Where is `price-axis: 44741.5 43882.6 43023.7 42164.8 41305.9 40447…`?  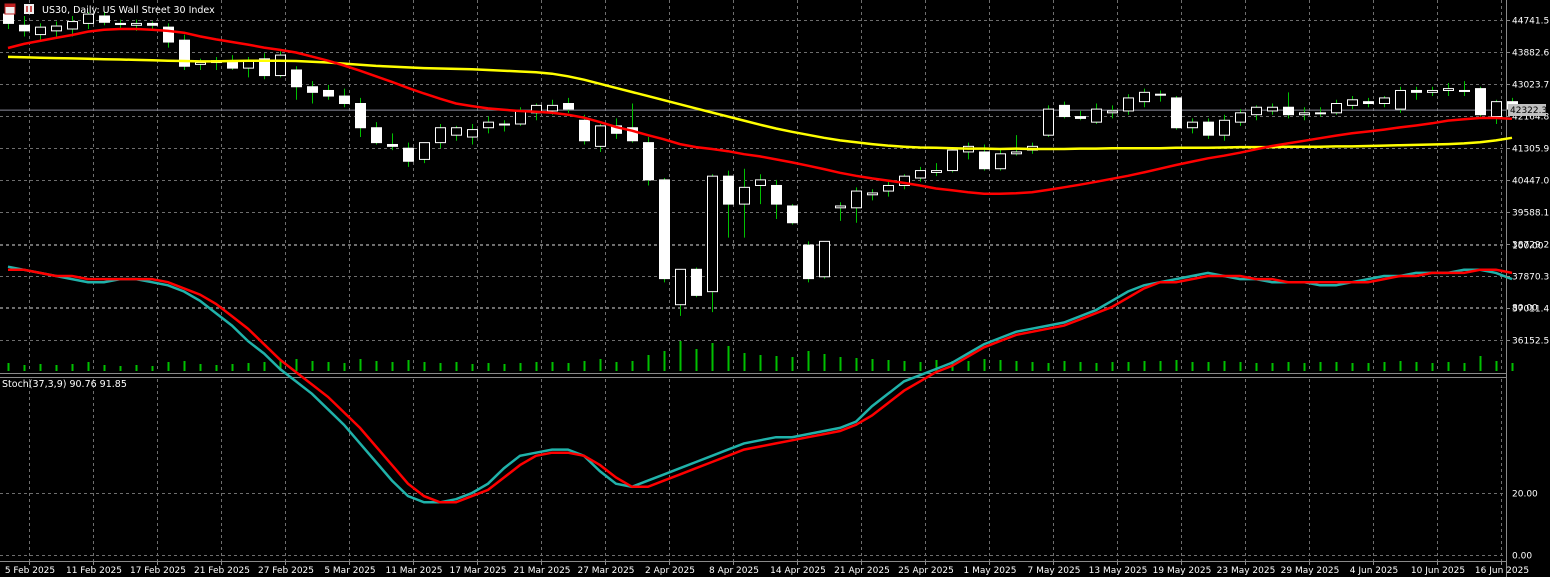 price-axis: 44741.5 43882.6 43023.7 42164.8 41305.9 40447… is located at coordinates (1527, 182).